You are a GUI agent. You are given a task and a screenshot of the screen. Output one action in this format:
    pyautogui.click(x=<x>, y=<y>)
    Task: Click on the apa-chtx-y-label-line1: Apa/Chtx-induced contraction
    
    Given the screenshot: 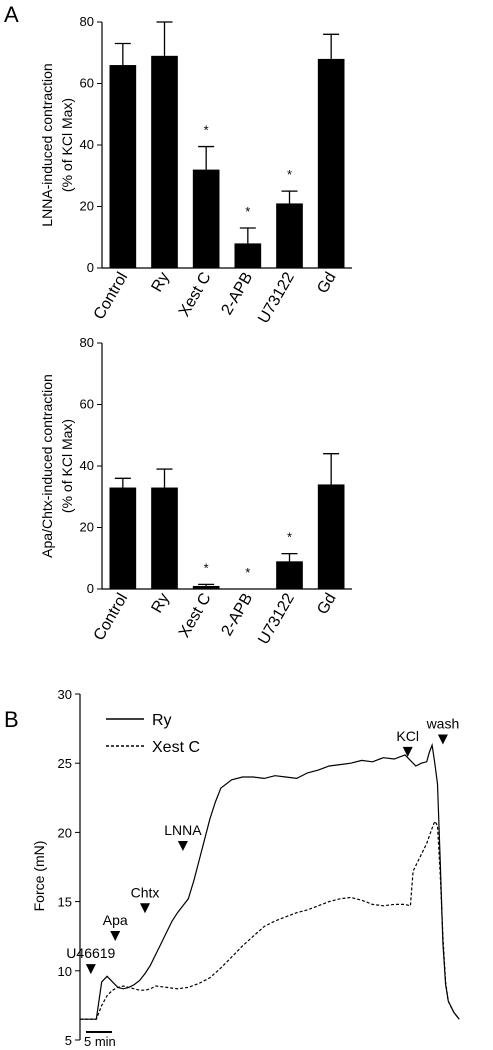 What is the action you would take?
    pyautogui.click(x=47, y=466)
    